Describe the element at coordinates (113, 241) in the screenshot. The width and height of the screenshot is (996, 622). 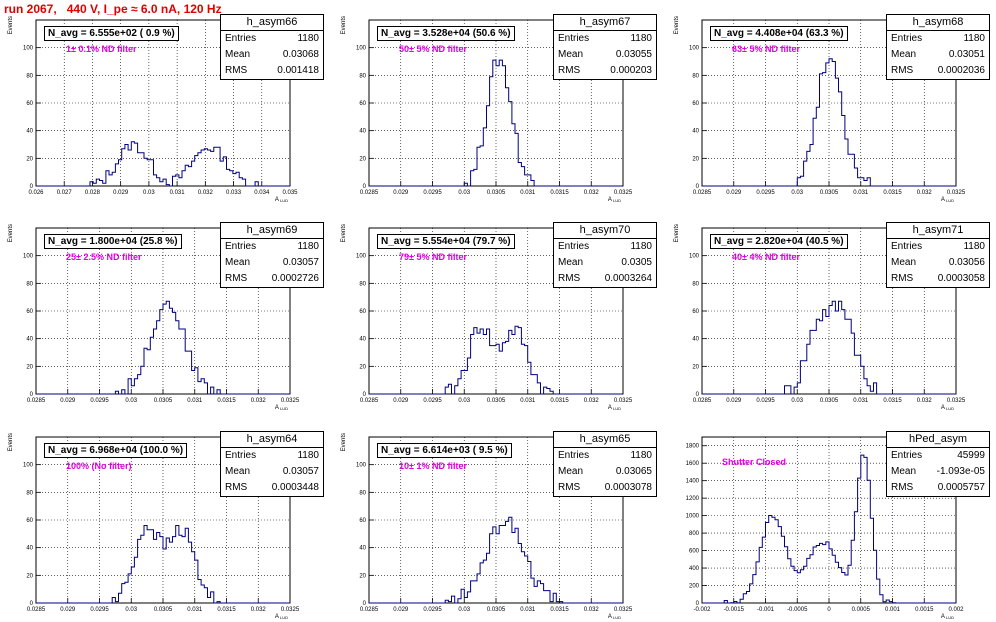
I see `navg-label: N_avg = 1.800e+04 (25.8 %)` at that location.